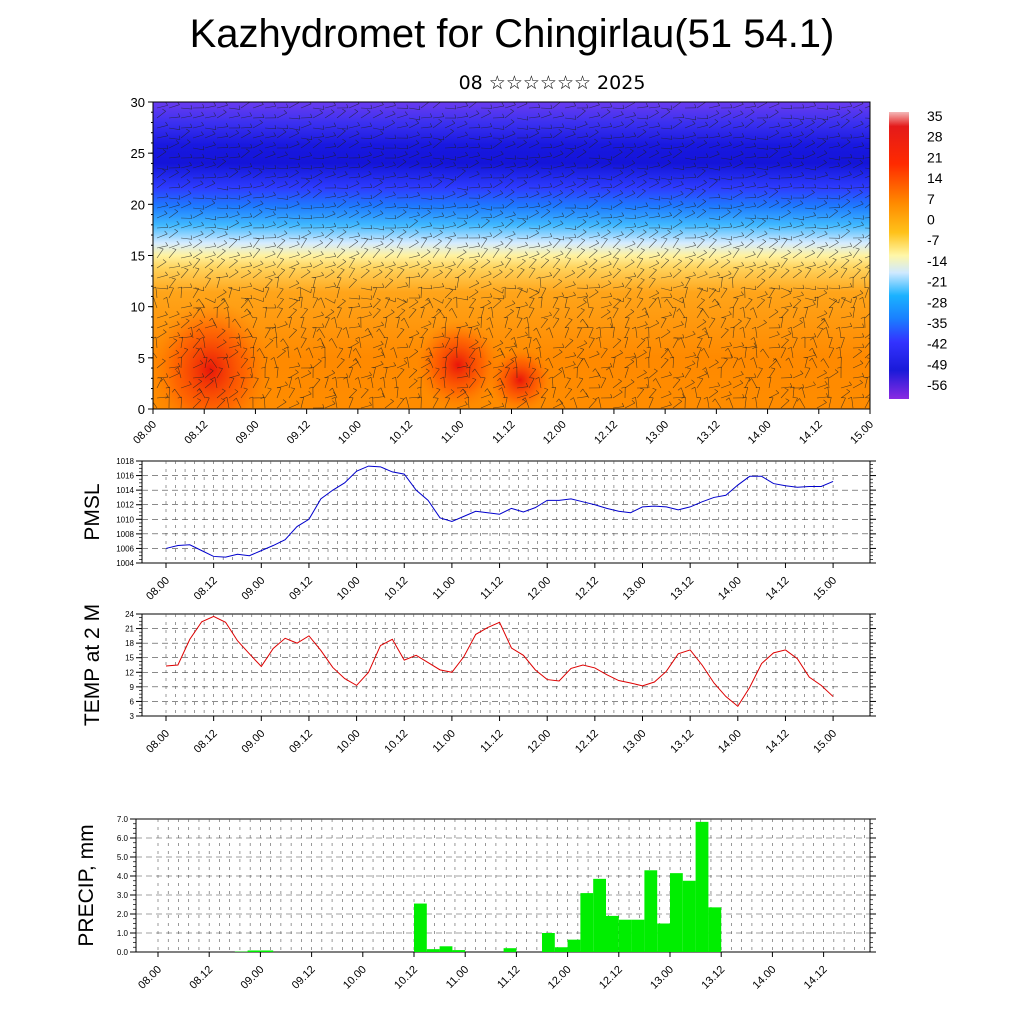  I want to click on warm-core-right, so click(520, 378).